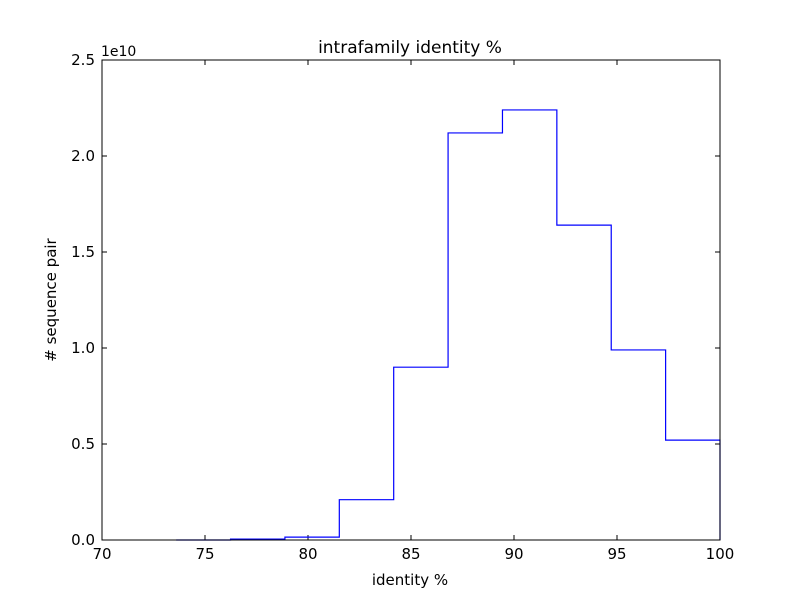 Image resolution: width=800 pixels, height=600 pixels. Describe the element at coordinates (307, 554) in the screenshot. I see `x-tick-label: 80` at that location.